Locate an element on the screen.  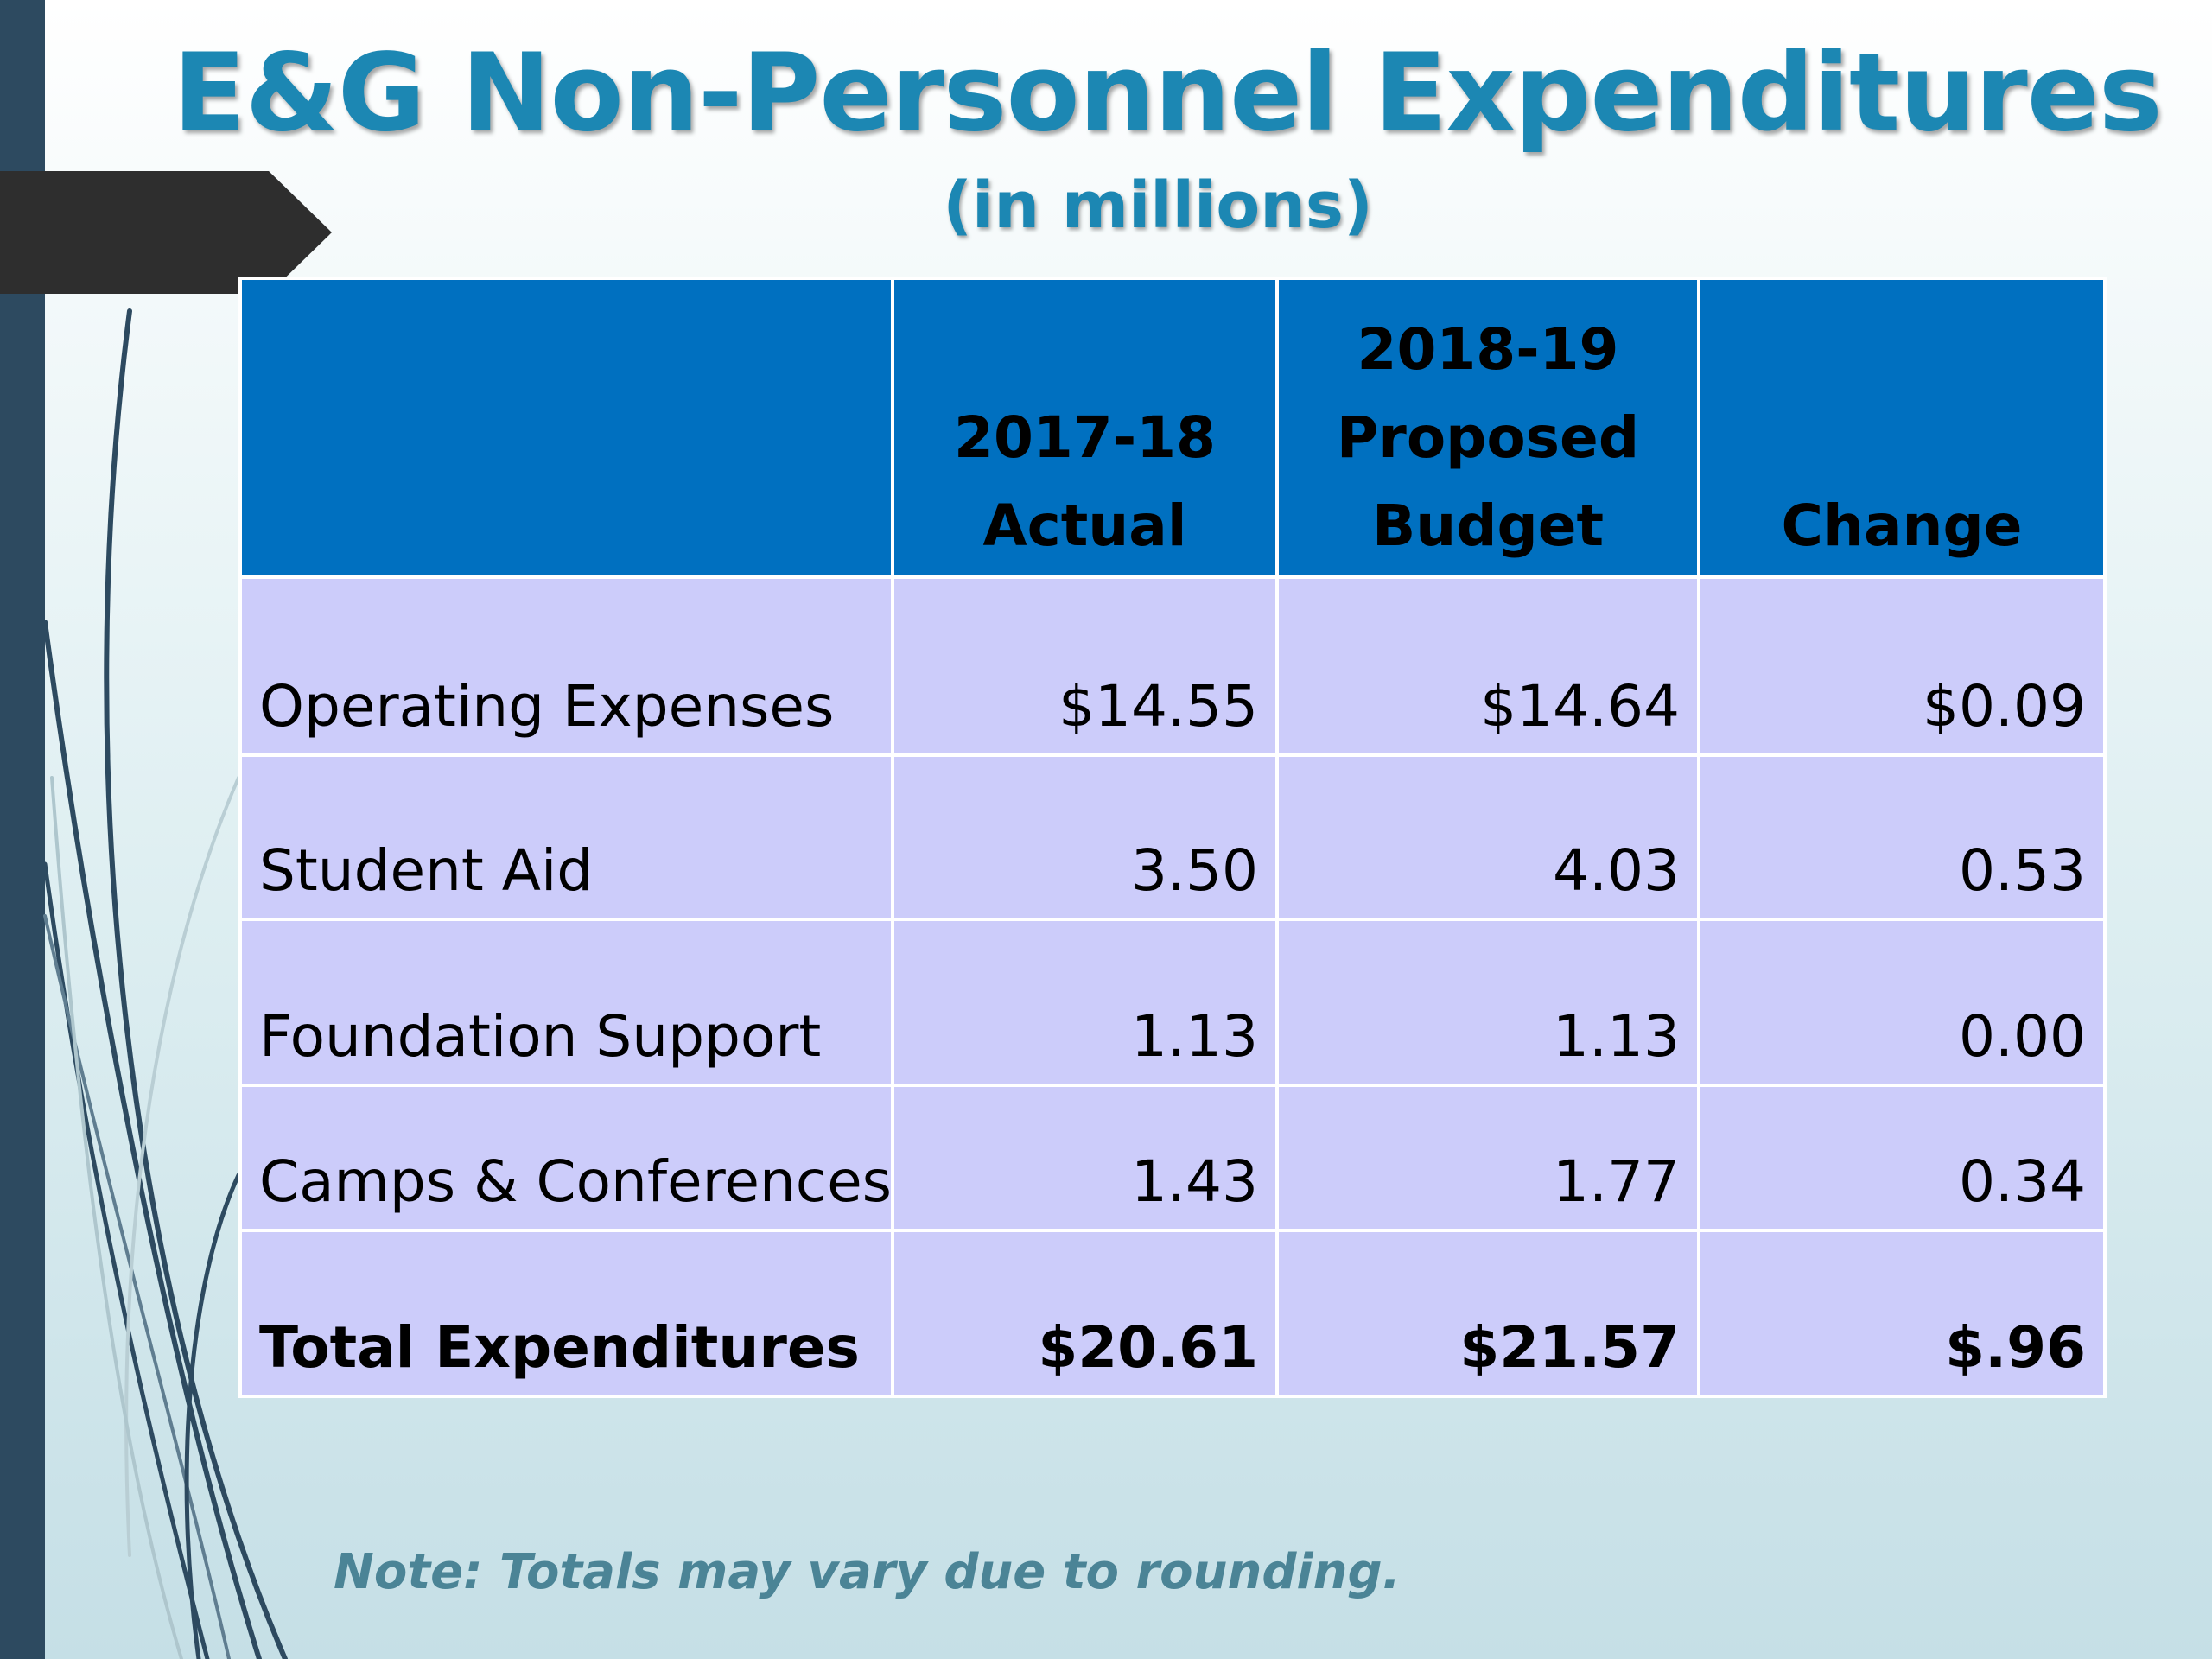
row-label: Camps & Conferences is located at coordinates (566, 1158).